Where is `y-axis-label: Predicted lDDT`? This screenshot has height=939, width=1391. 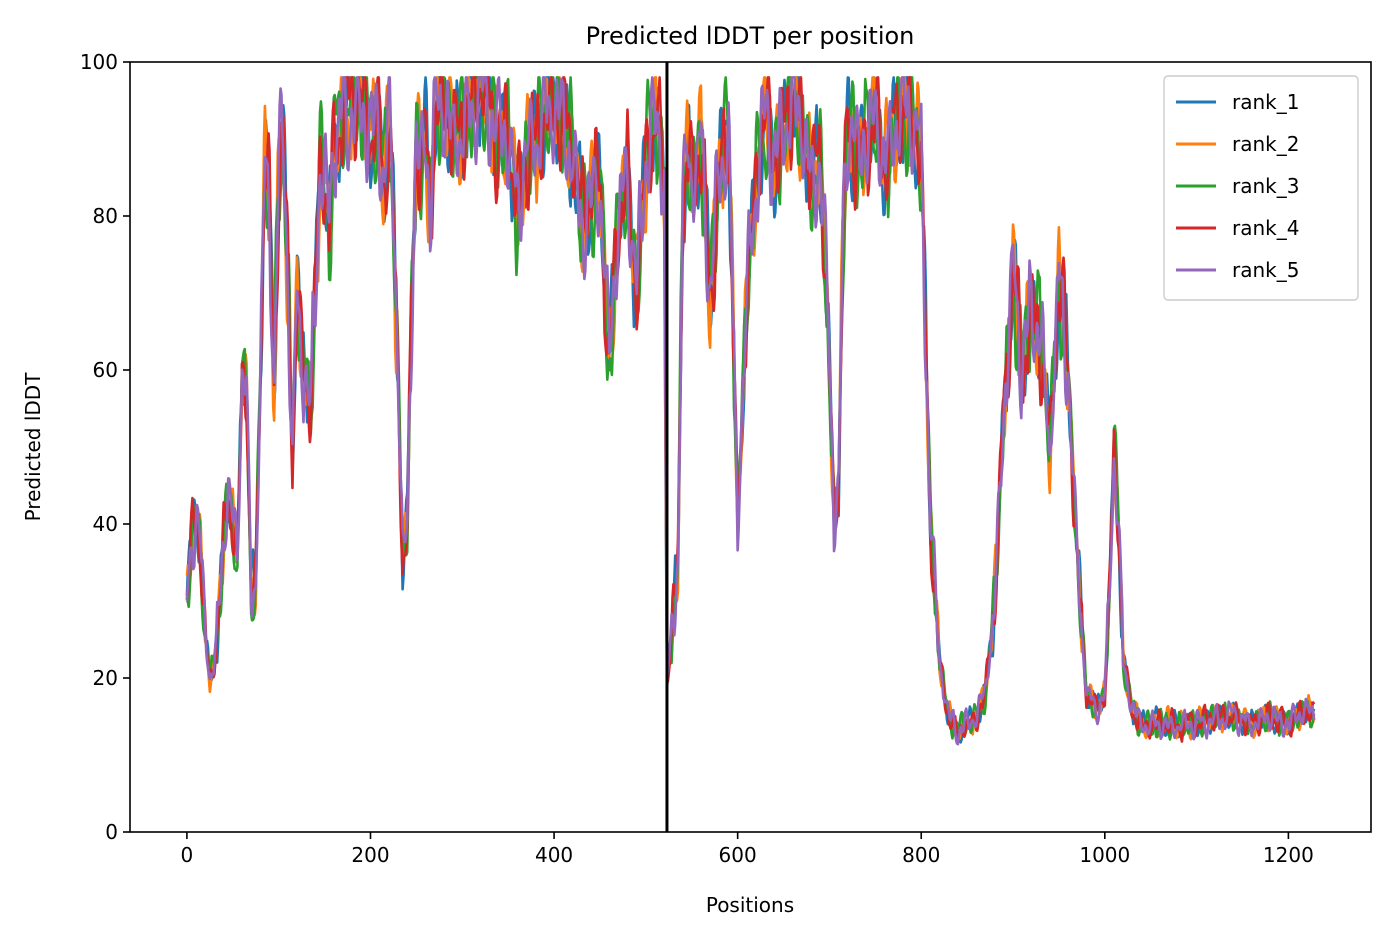 y-axis-label: Predicted lDDT is located at coordinates (33, 447).